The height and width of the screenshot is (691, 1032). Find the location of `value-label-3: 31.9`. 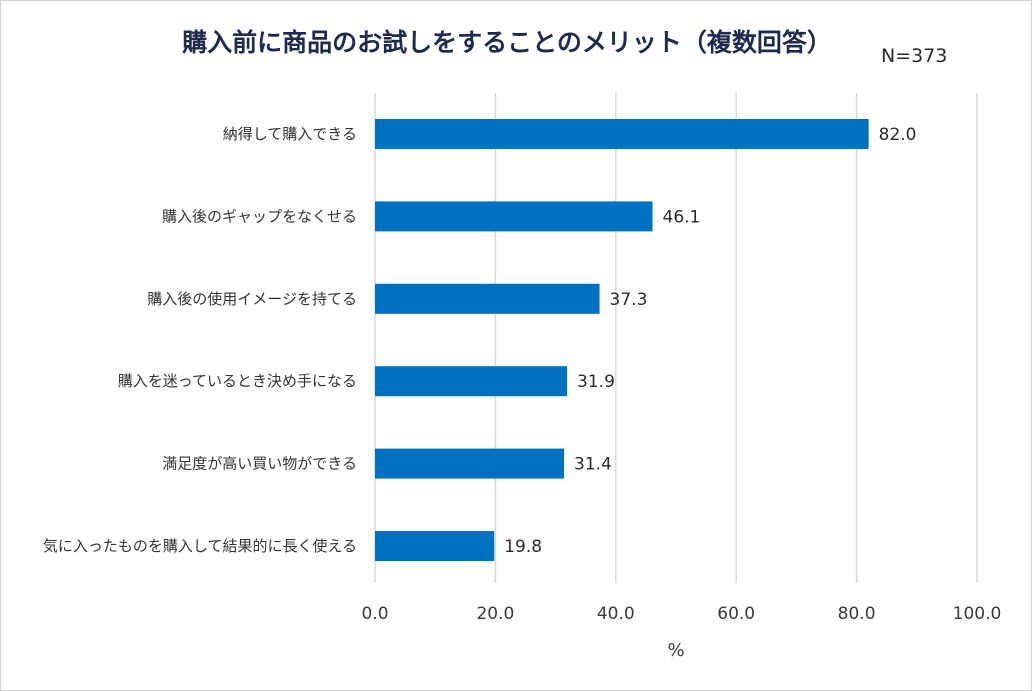

value-label-3: 31.9 is located at coordinates (596, 382).